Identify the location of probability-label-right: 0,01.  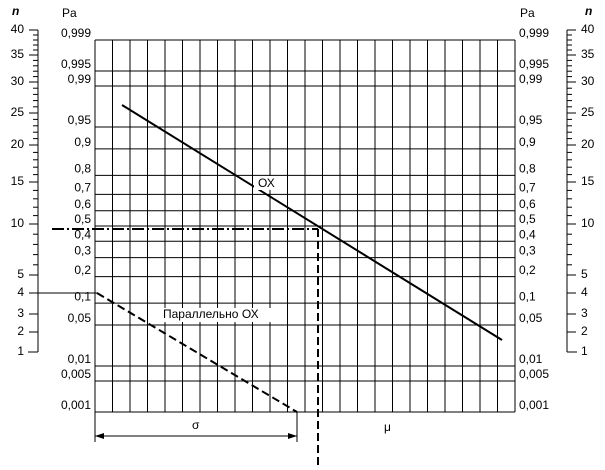
(531, 359).